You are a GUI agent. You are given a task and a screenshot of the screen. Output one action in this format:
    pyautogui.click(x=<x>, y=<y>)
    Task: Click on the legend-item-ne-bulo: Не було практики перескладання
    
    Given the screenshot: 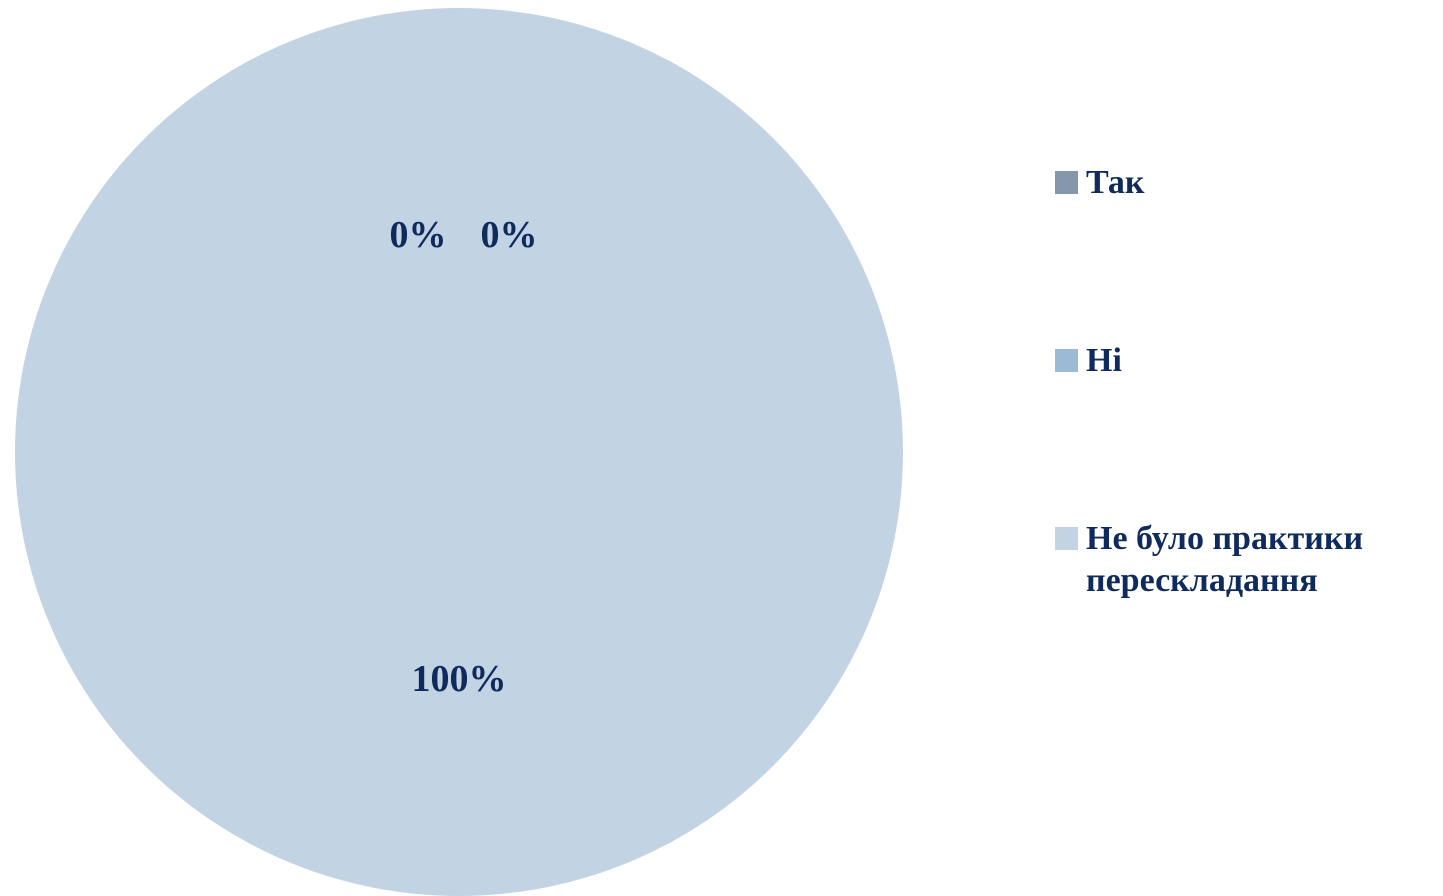 What is the action you would take?
    pyautogui.click(x=1248, y=560)
    